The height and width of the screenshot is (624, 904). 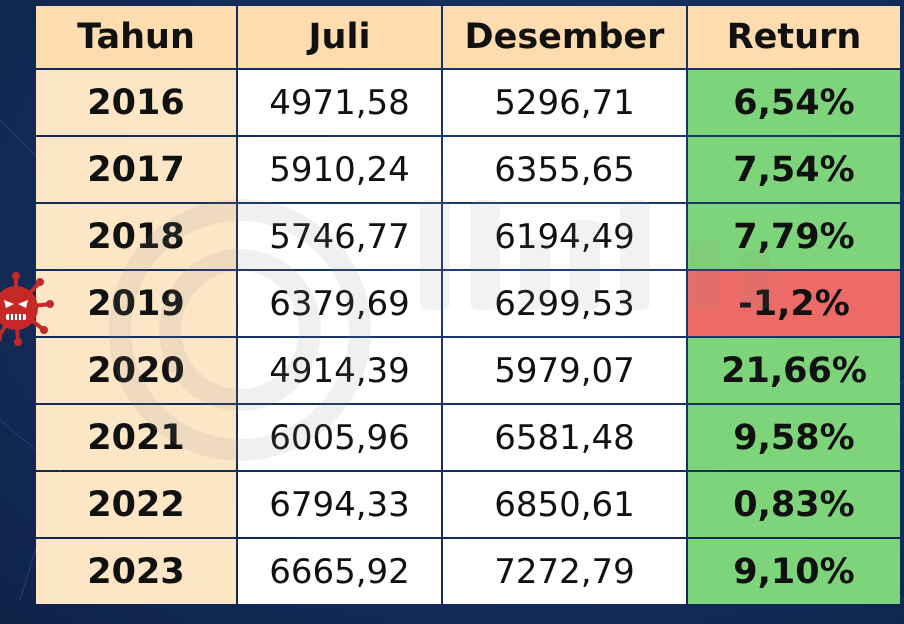 I want to click on row-desember: 6299,53, so click(x=564, y=303).